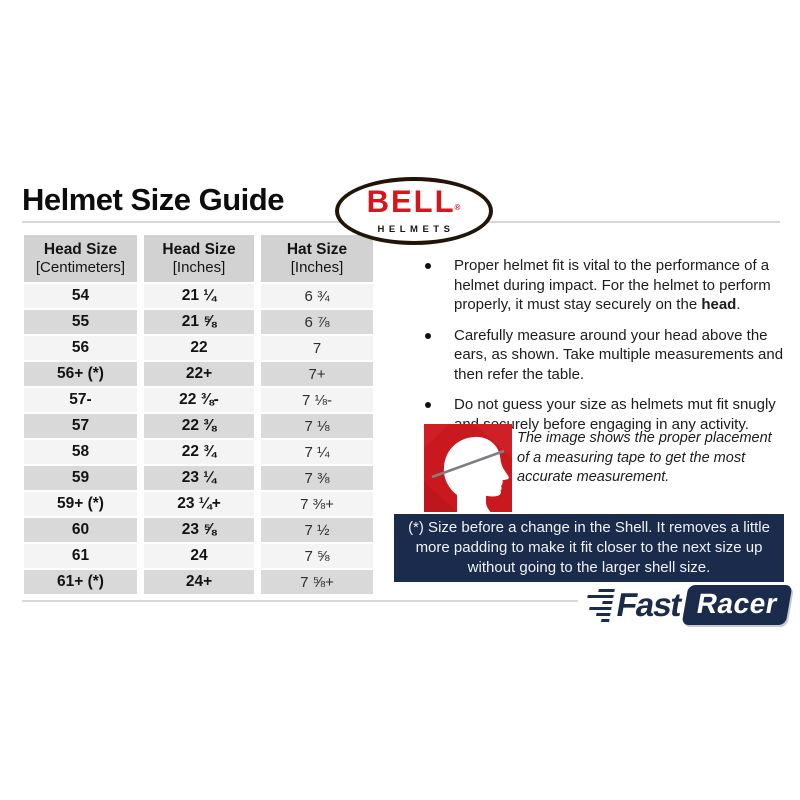 The image size is (800, 800). I want to click on header-cell-hat-size: Hat Size [Inches], so click(317, 258).